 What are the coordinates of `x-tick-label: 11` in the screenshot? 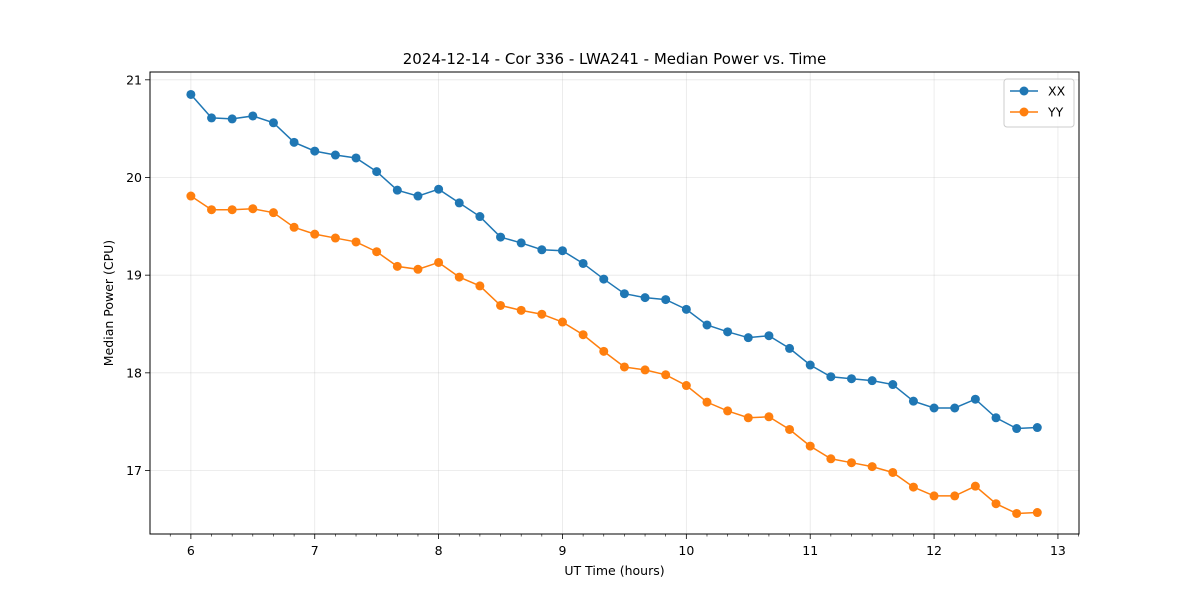 It's located at (810, 550).